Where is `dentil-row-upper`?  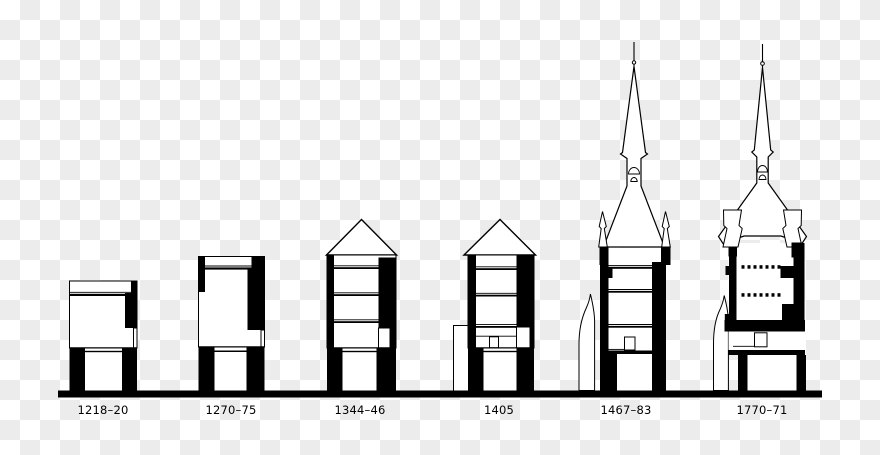 dentil-row-upper is located at coordinates (761, 267).